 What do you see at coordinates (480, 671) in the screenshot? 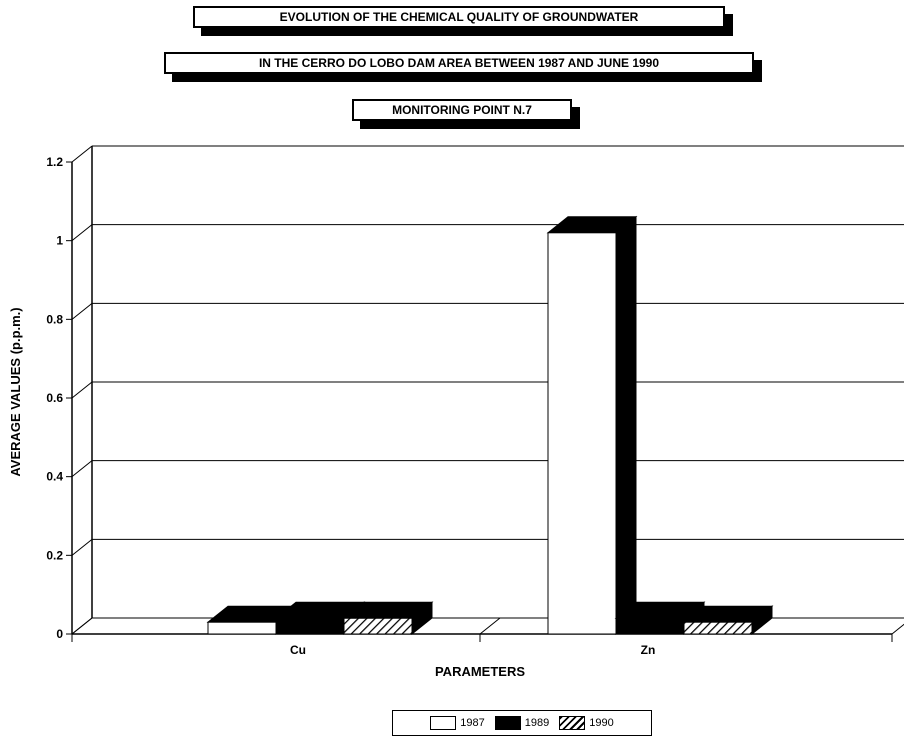
I see `x-axis-label: PARAMETERS` at bounding box center [480, 671].